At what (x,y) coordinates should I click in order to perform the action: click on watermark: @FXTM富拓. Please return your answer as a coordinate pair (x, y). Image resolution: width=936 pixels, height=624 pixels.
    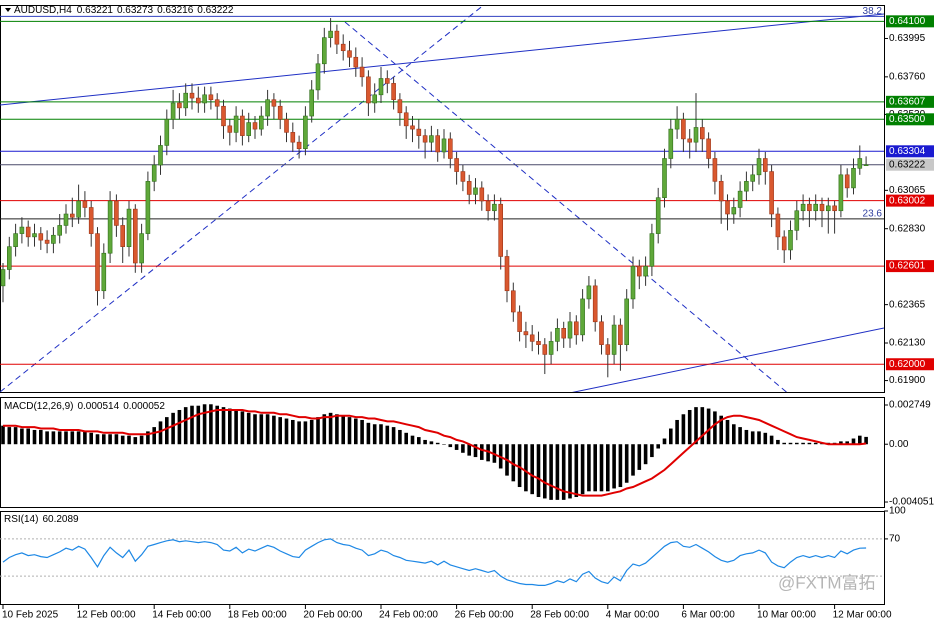
    Looking at the image, I should click on (827, 582).